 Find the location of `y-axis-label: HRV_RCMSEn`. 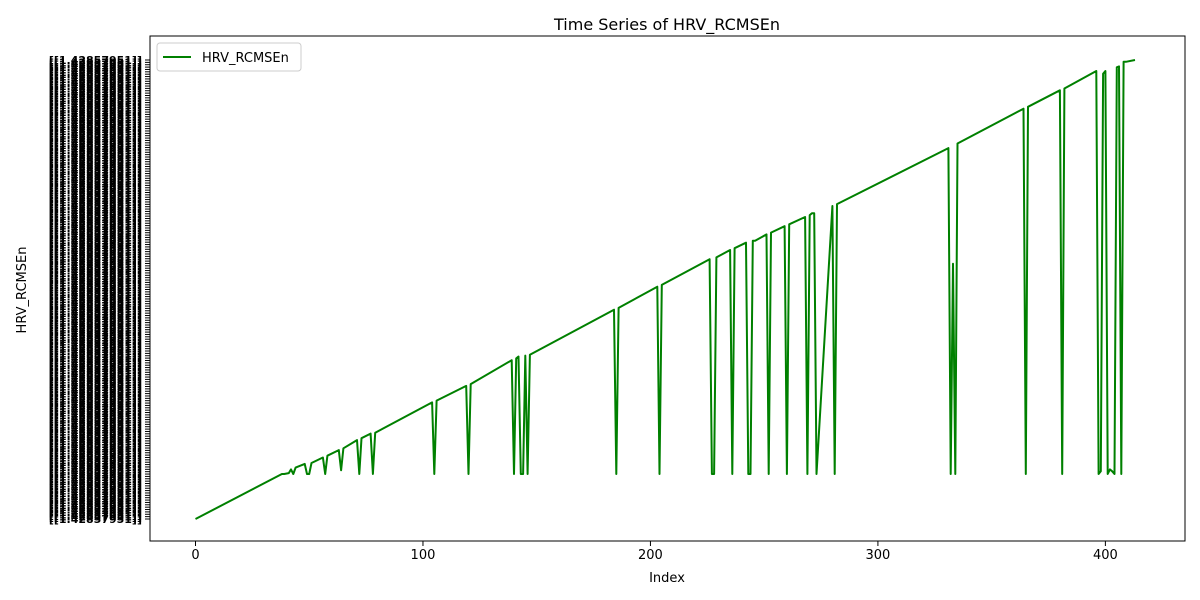

y-axis-label: HRV_RCMSEn is located at coordinates (22, 290).